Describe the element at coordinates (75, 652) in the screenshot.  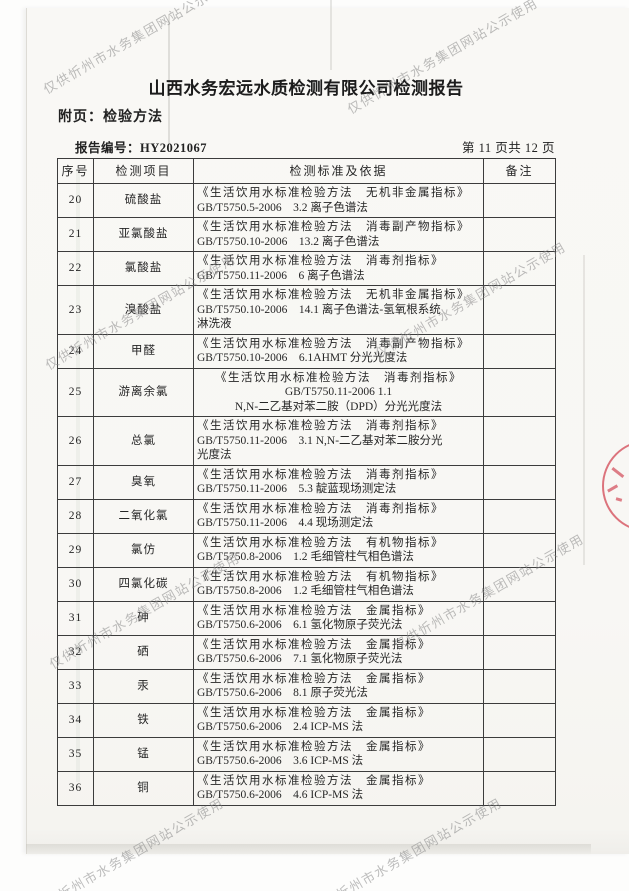
I see `cell-index: 32` at that location.